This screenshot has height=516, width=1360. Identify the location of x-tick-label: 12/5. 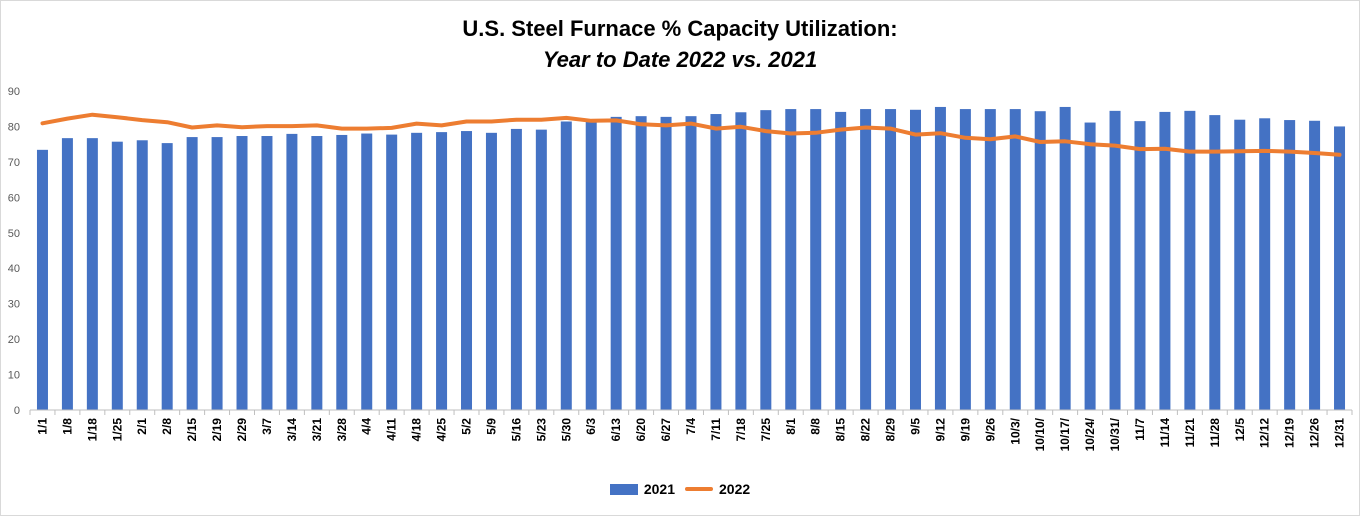
(1240, 430).